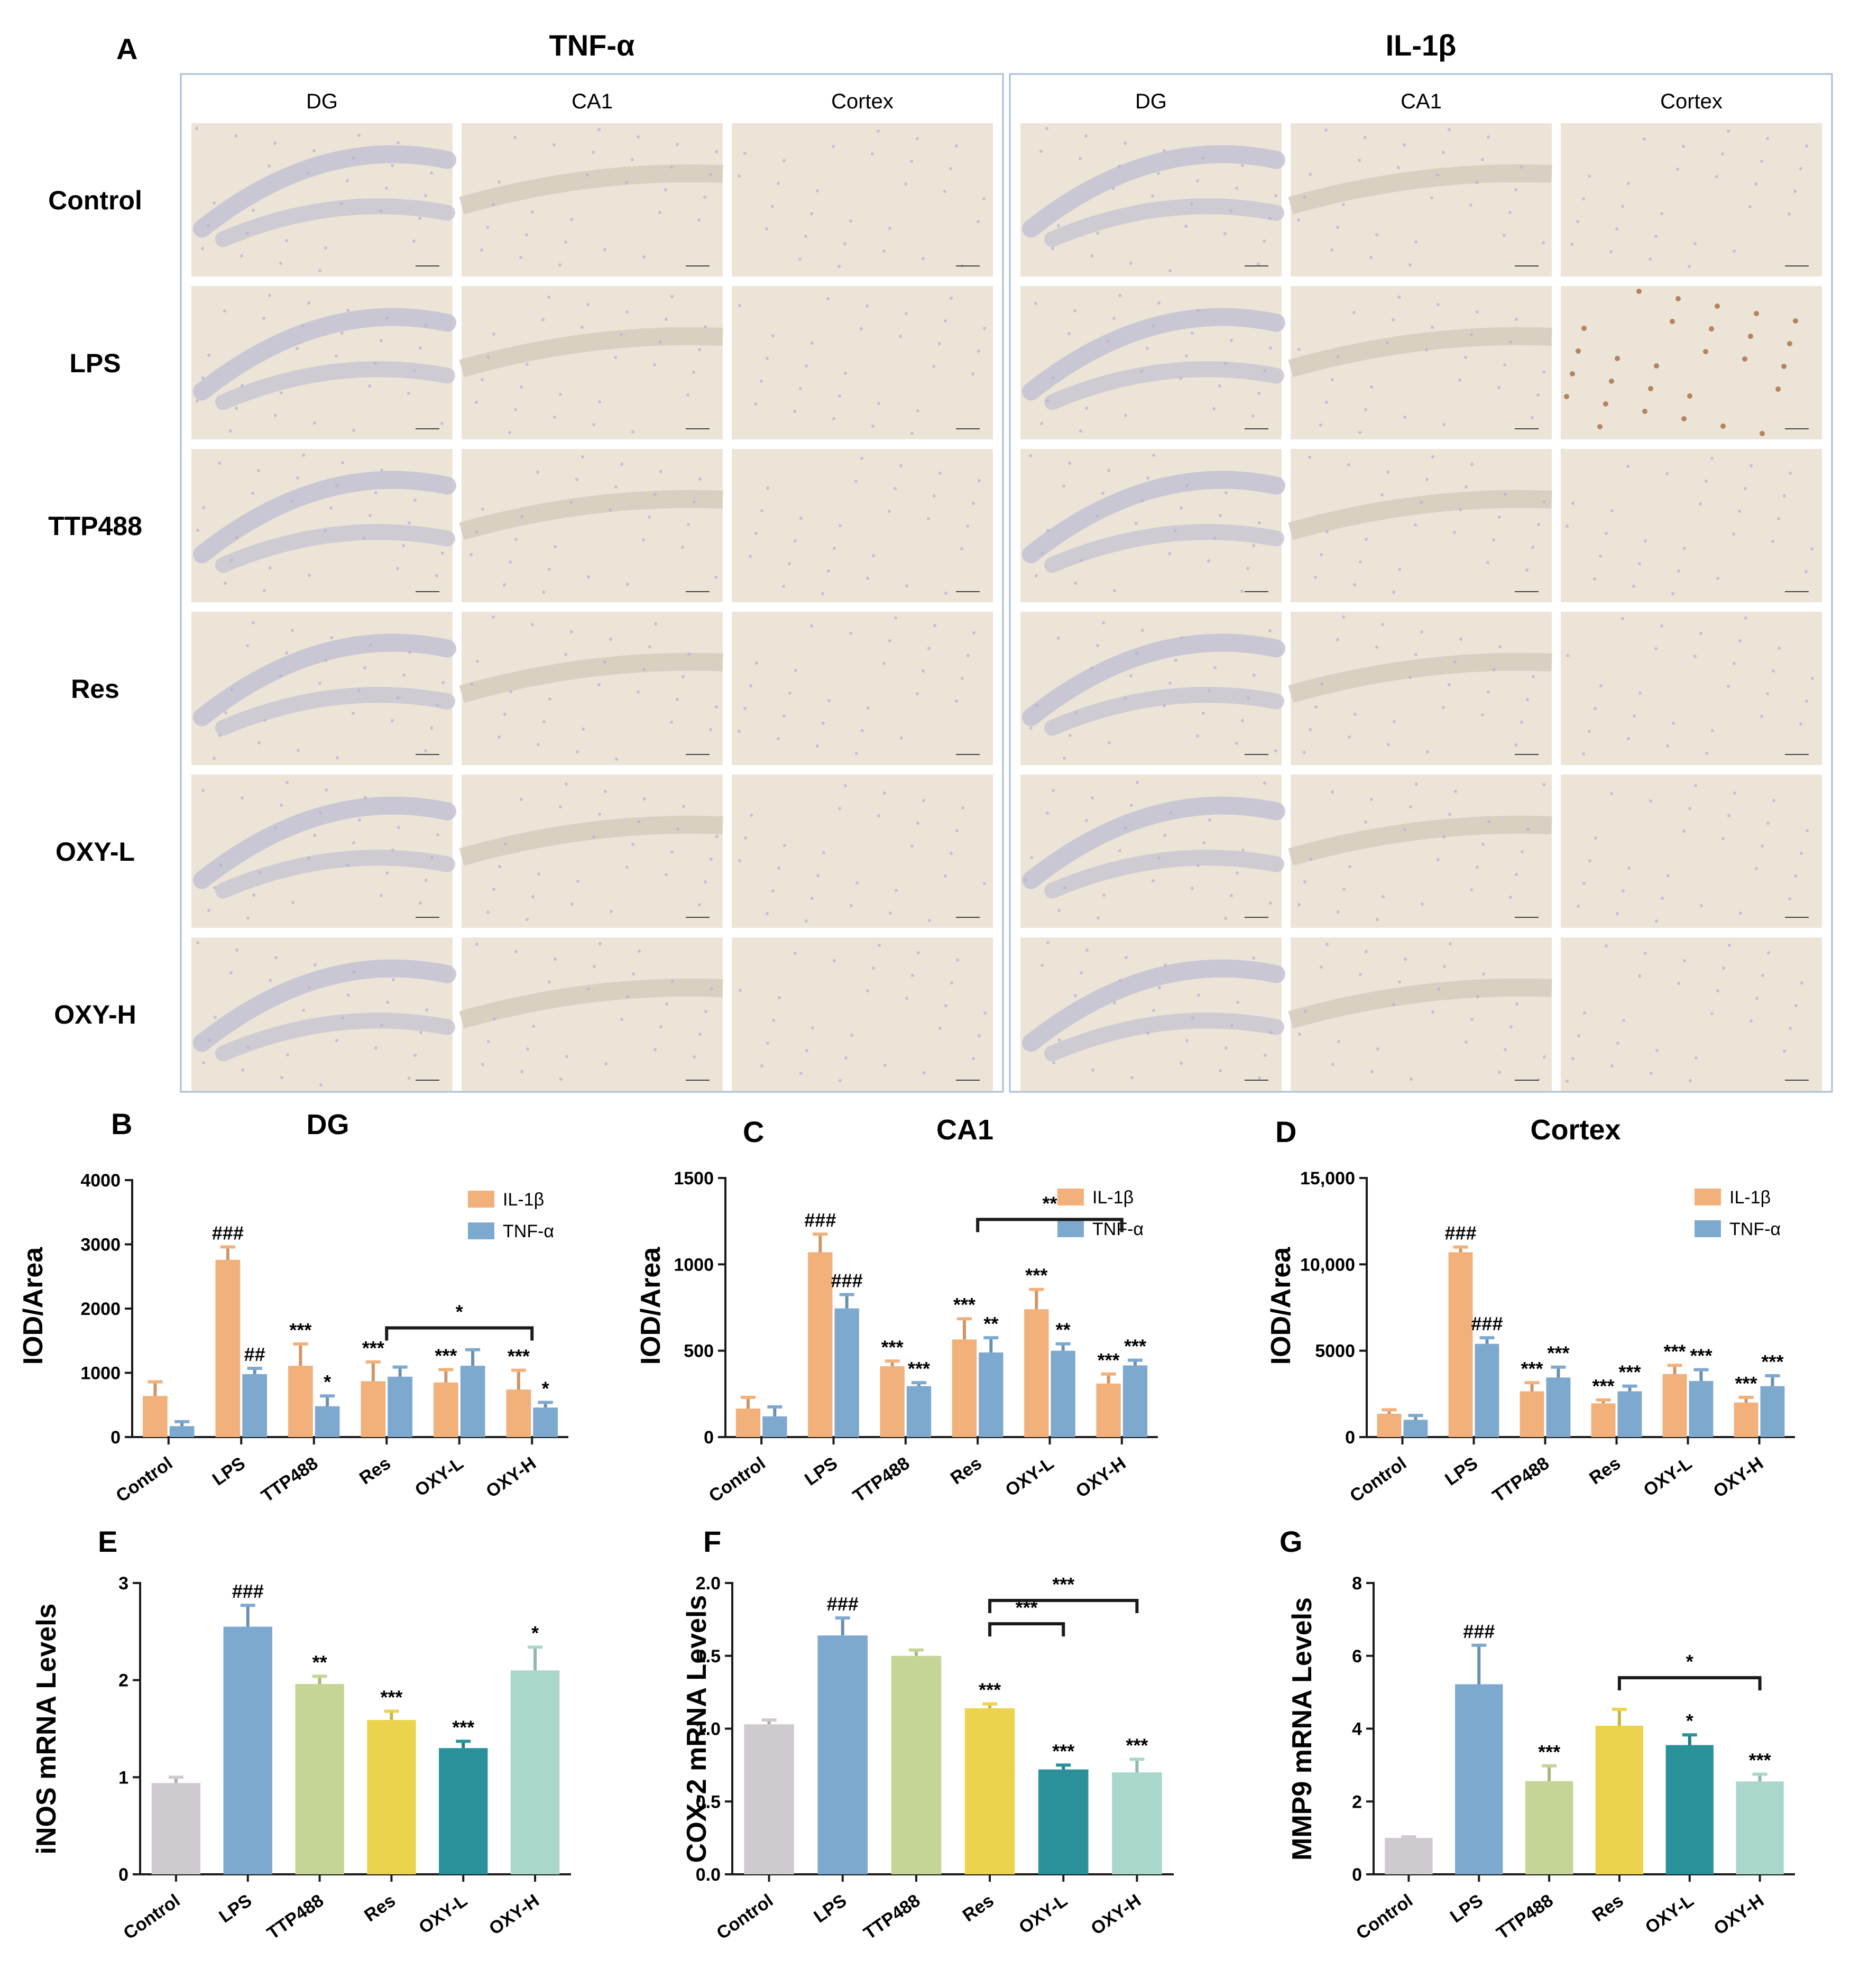 Image resolution: width=1869 pixels, height=1988 pixels. What do you see at coordinates (1026, 1629) in the screenshot?
I see `significance-bracket` at bounding box center [1026, 1629].